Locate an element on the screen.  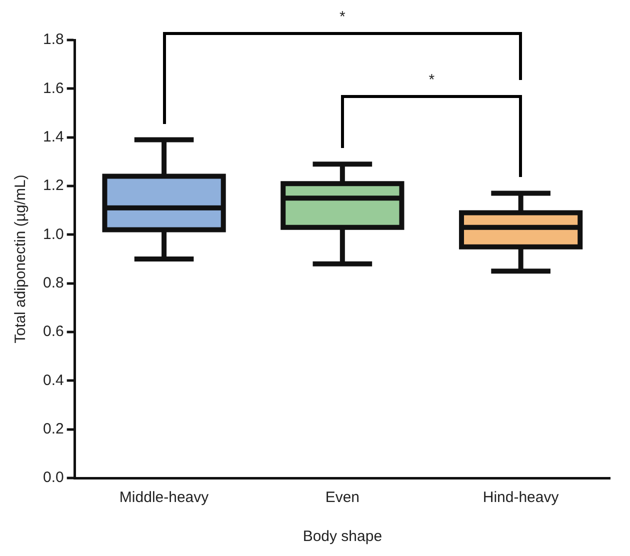
y-tick-label: 0.8 is located at coordinates (53, 283).